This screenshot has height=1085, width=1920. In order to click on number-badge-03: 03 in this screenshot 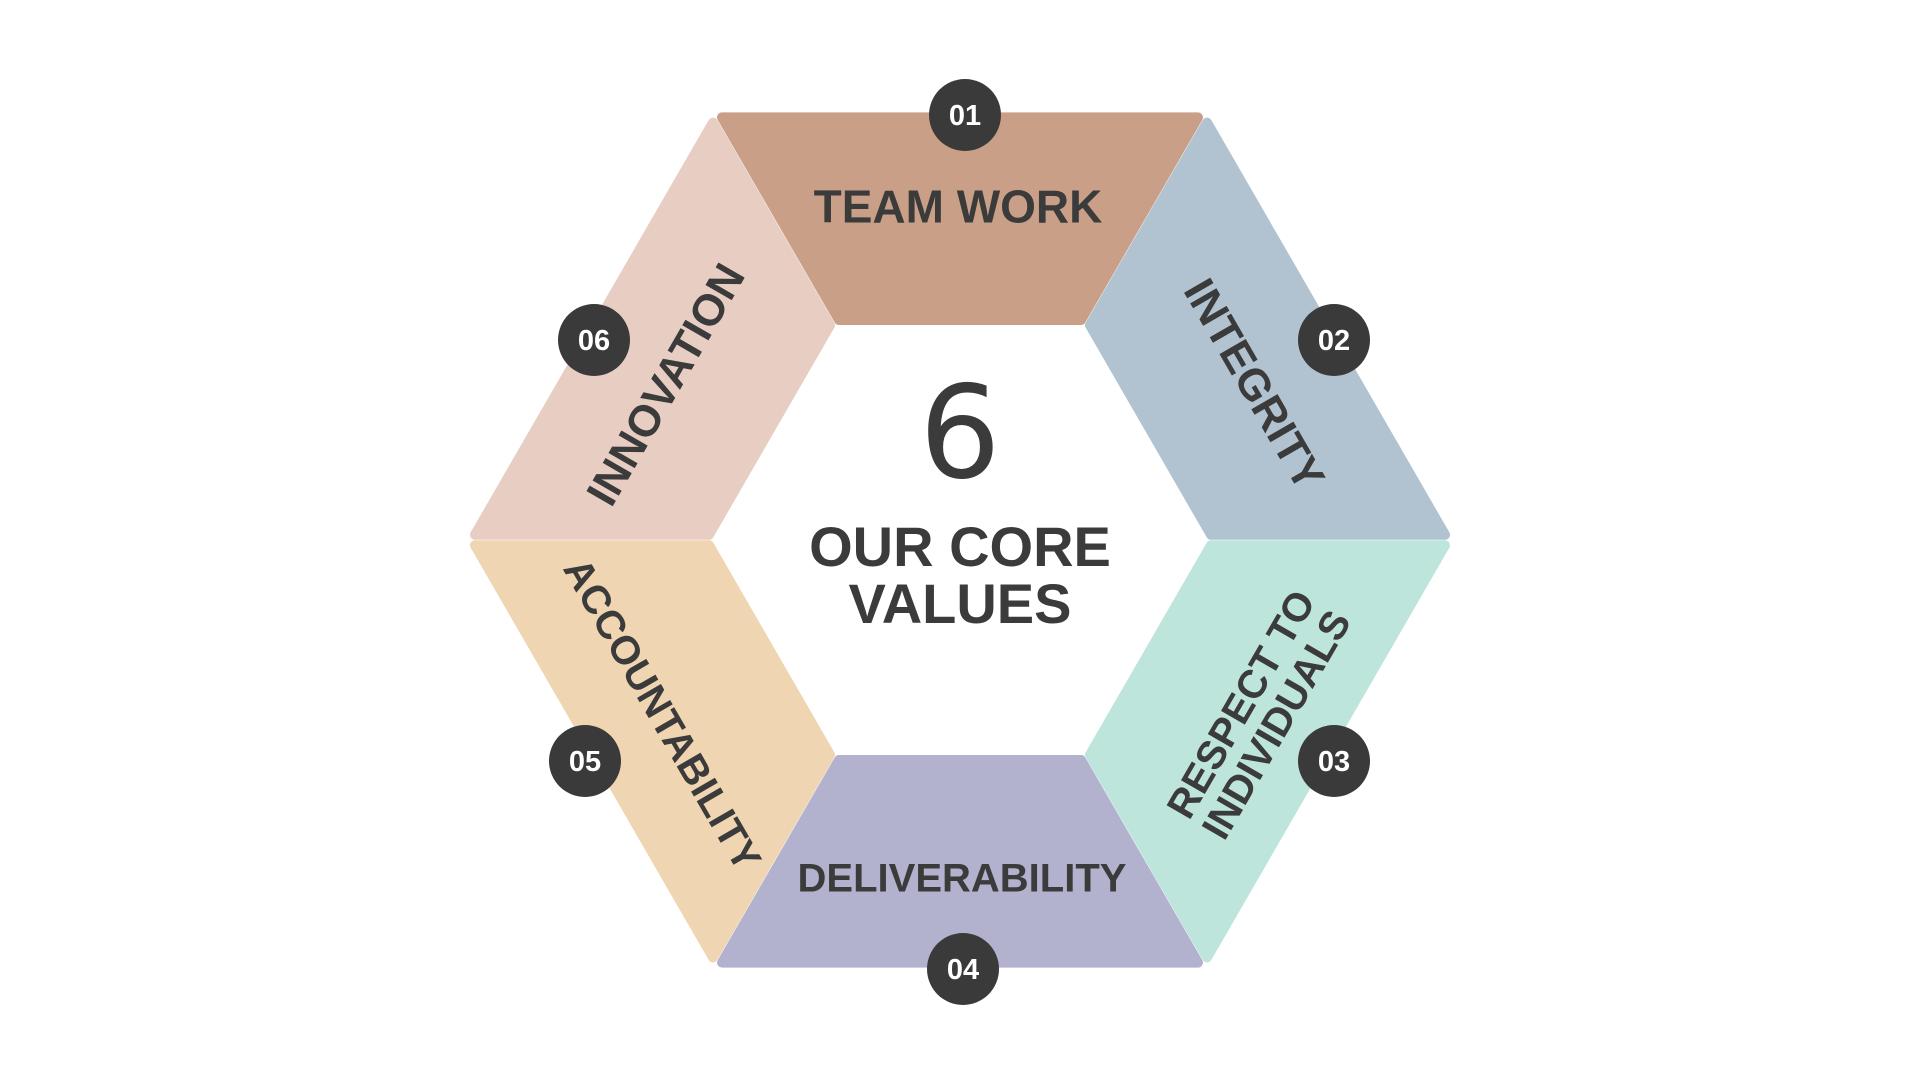, I will do `click(1334, 761)`.